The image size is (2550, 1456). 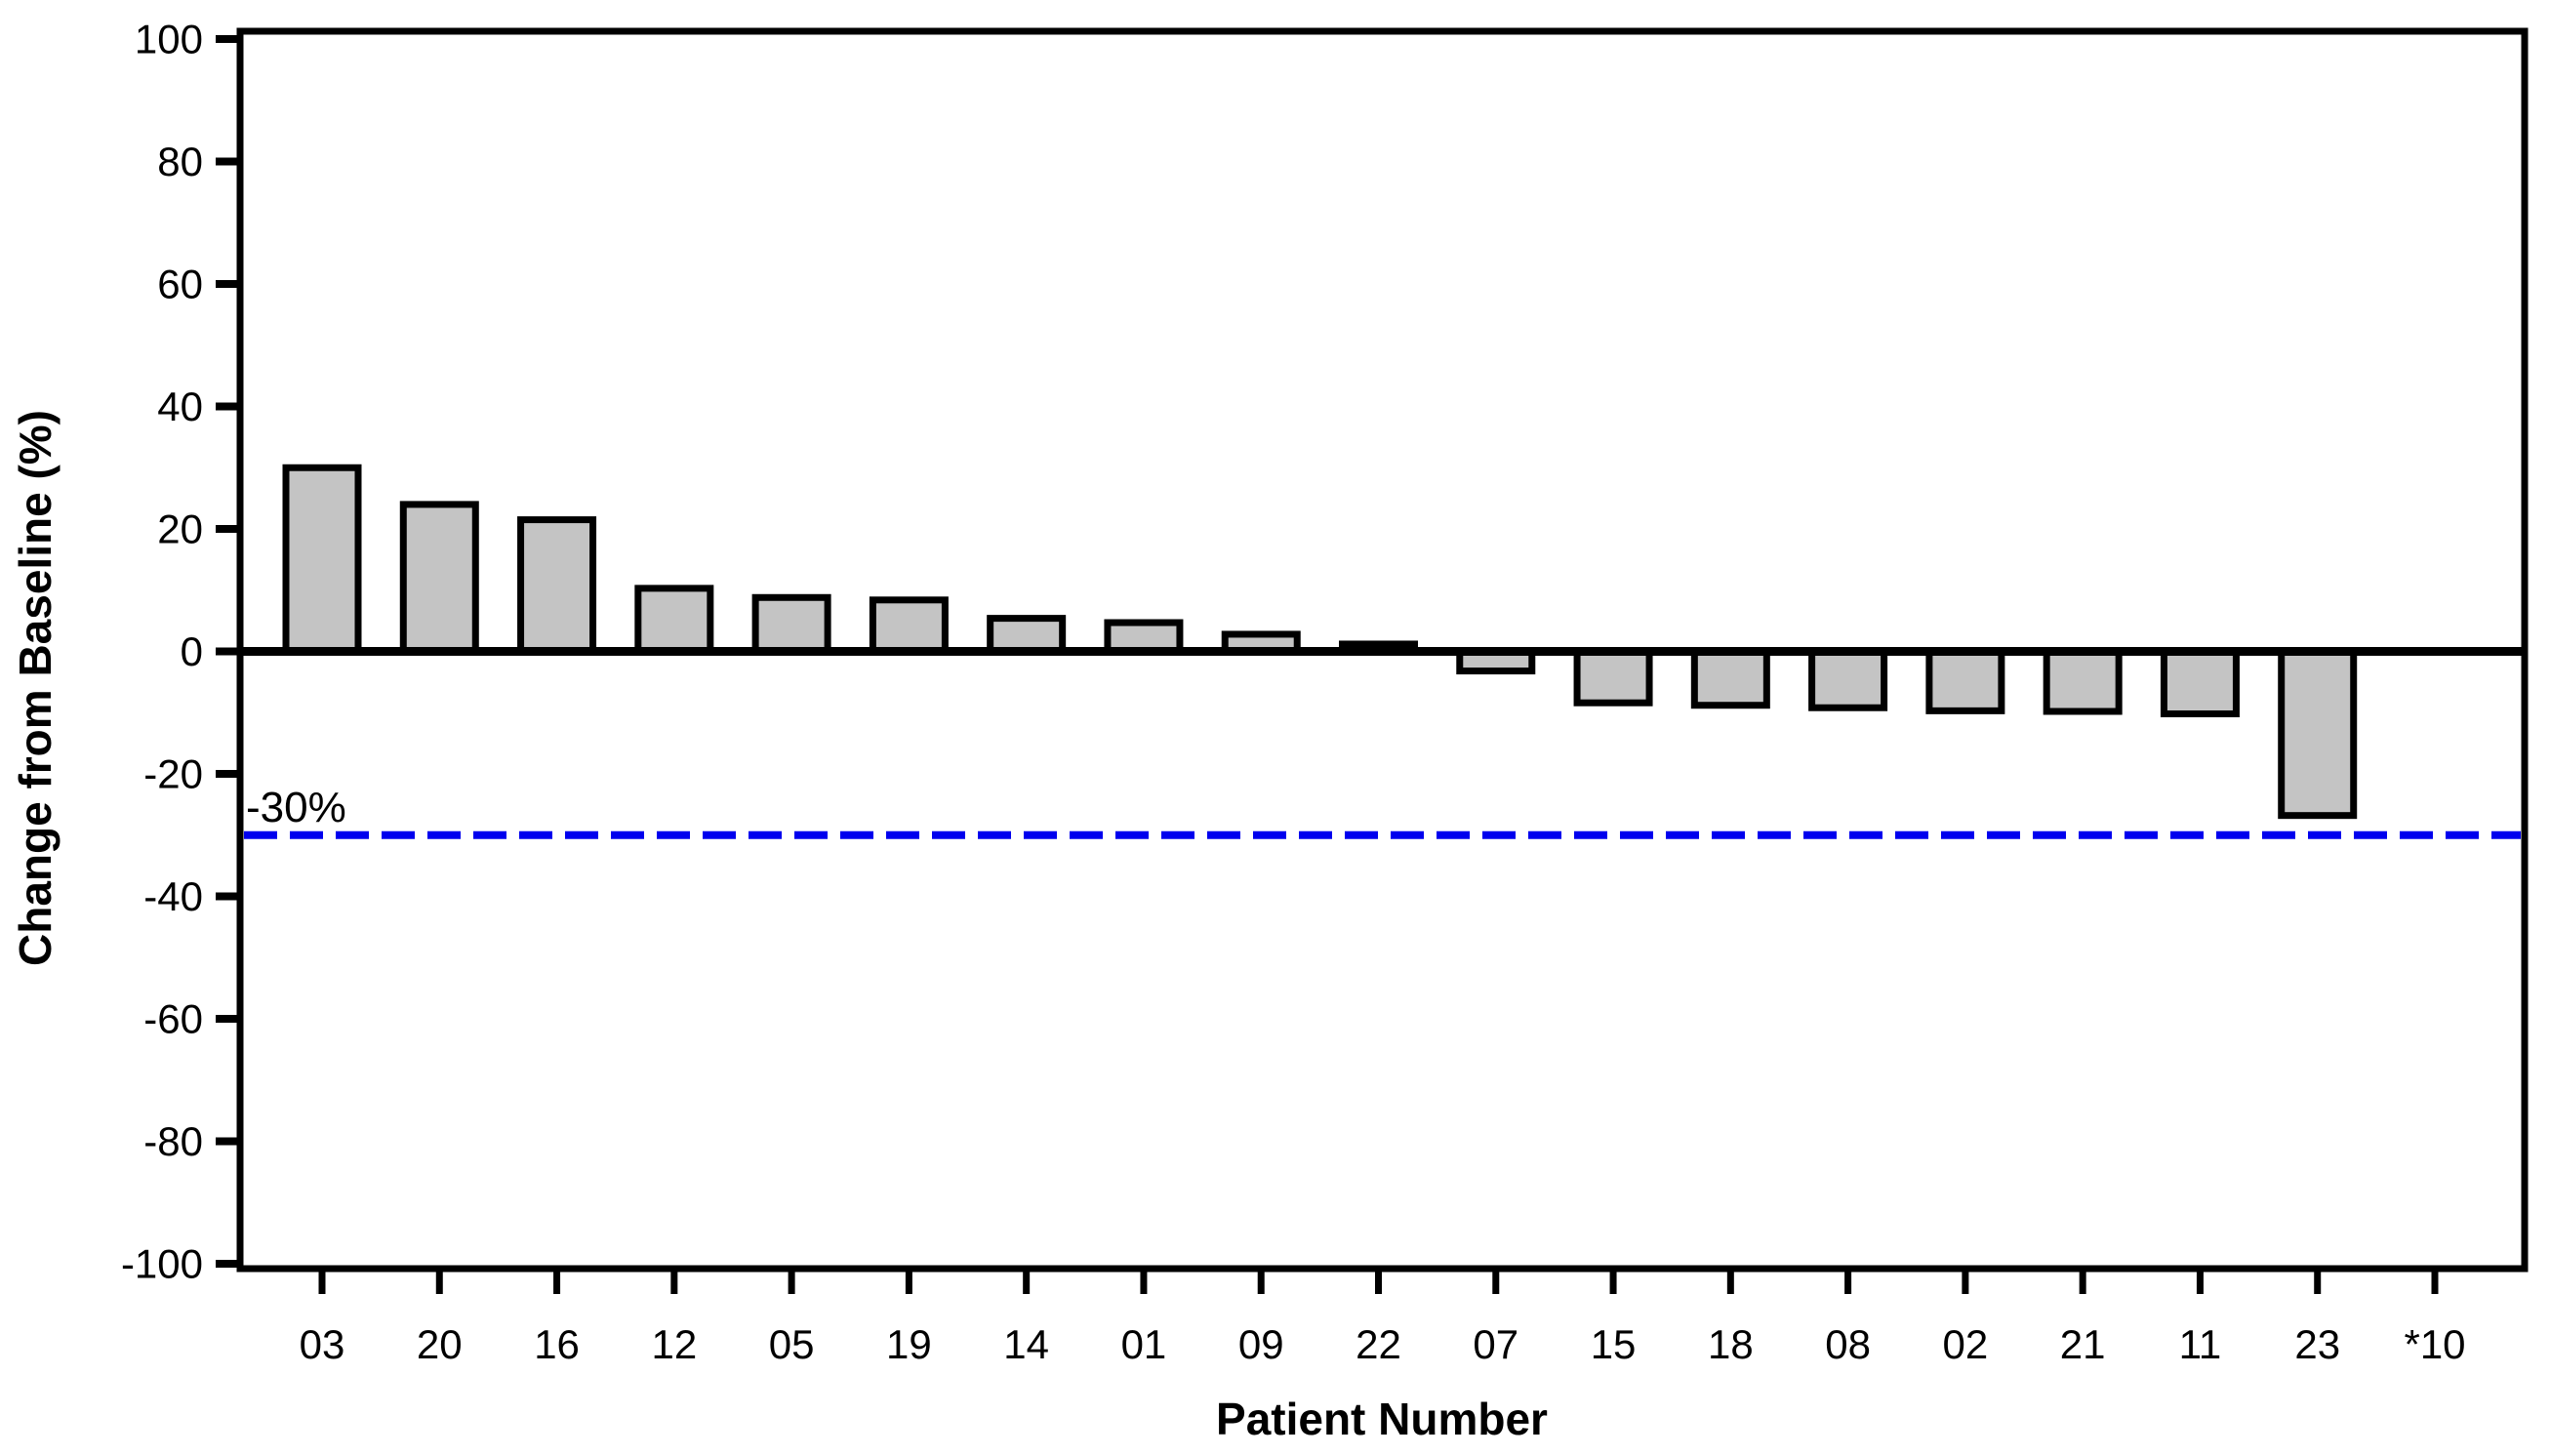 What do you see at coordinates (173, 1141) in the screenshot?
I see `y-tick-label: -80` at bounding box center [173, 1141].